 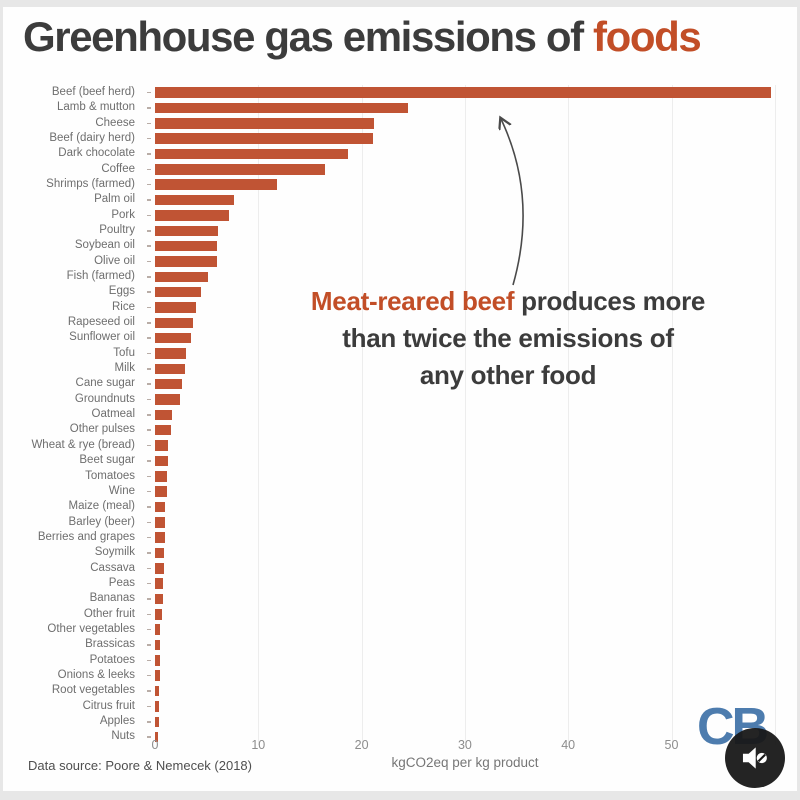 I want to click on bar-row: Fish (farmed), so click(x=400, y=276).